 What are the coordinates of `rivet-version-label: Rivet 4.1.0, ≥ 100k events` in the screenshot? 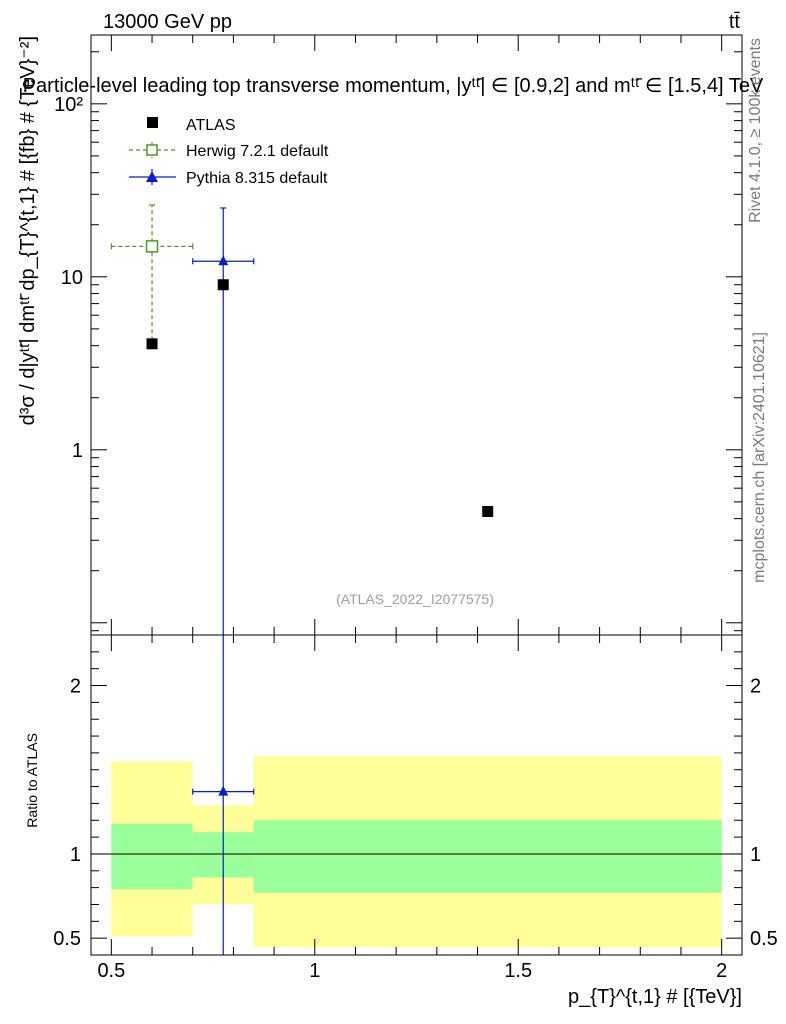 It's located at (755, 130).